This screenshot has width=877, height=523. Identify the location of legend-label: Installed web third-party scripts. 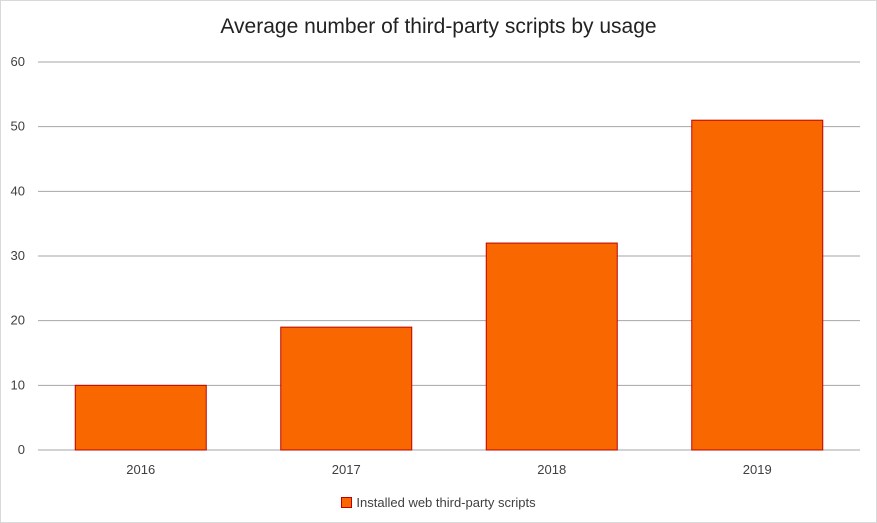
(446, 502).